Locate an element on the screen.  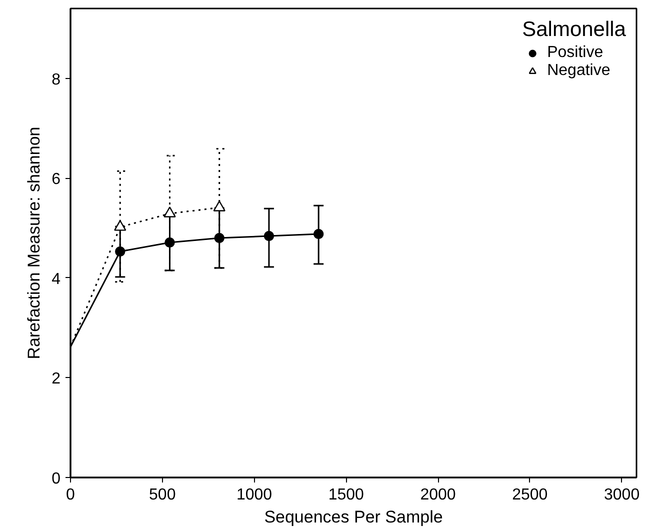
legend-title: Salmonella is located at coordinates (574, 30).